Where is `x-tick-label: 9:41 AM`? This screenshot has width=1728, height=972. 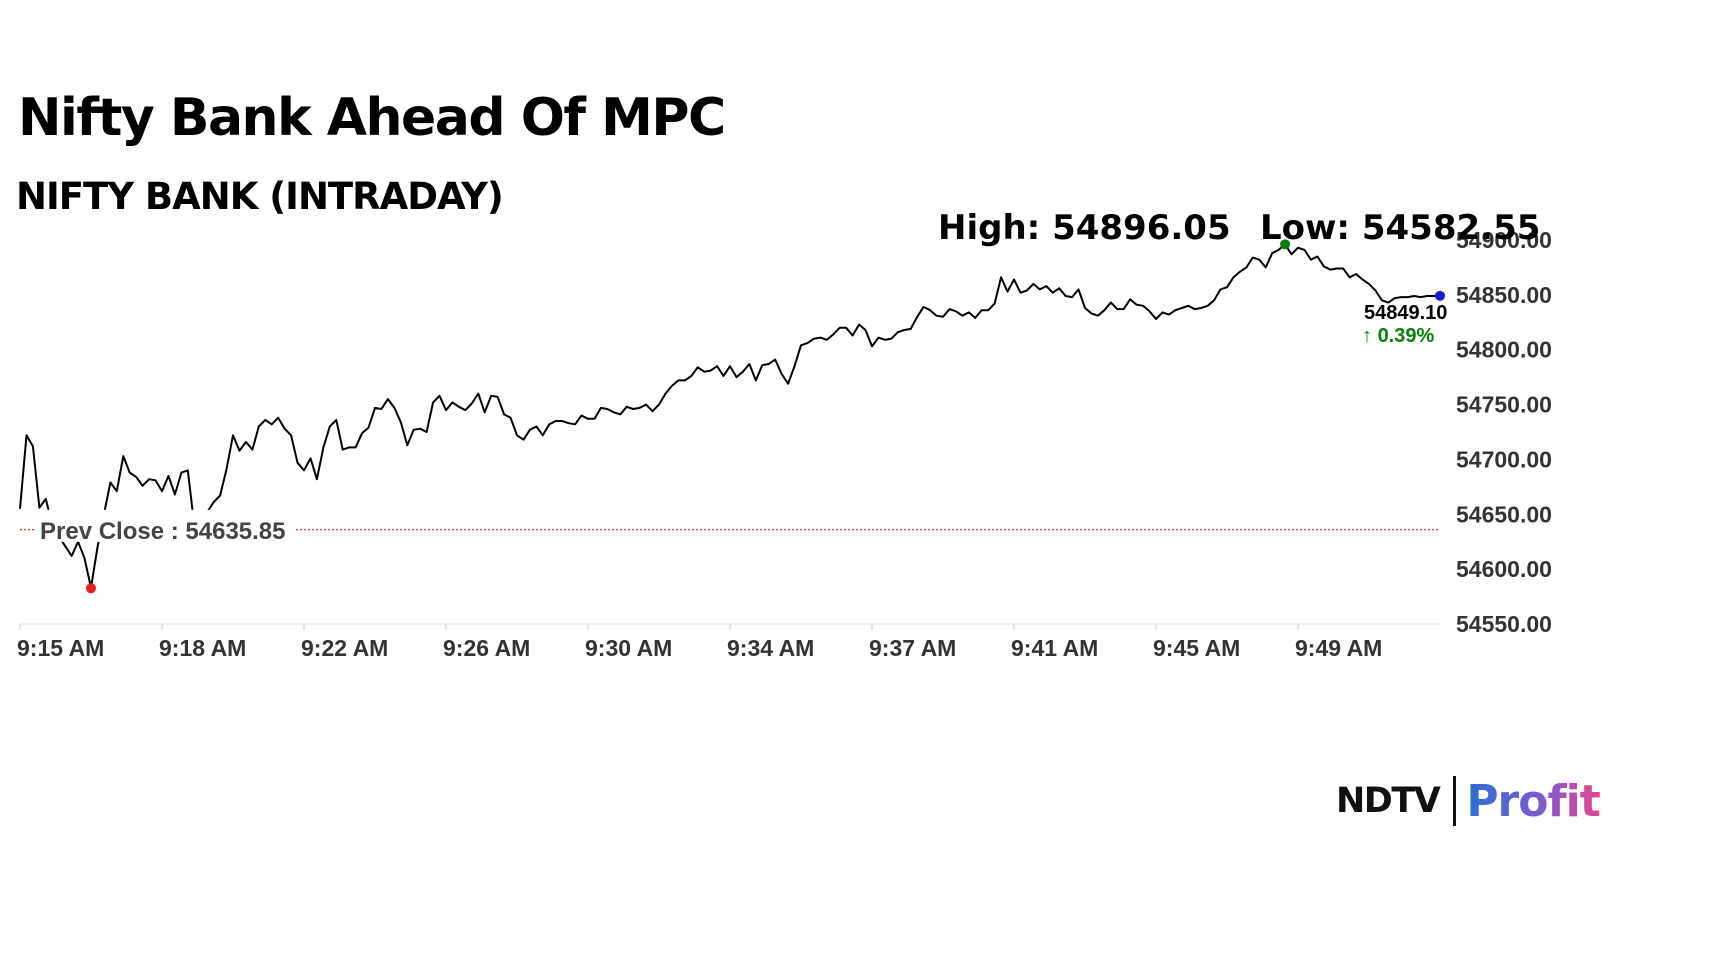
x-tick-label: 9:41 AM is located at coordinates (1054, 648).